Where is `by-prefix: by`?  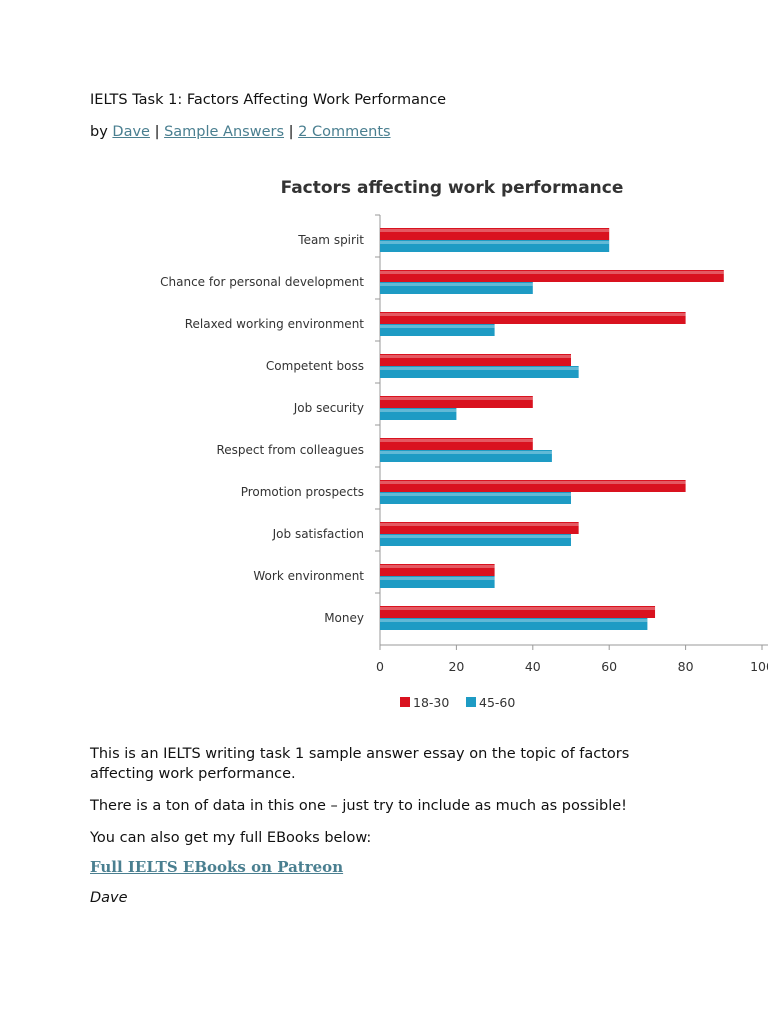
by-prefix: by is located at coordinates (99, 132).